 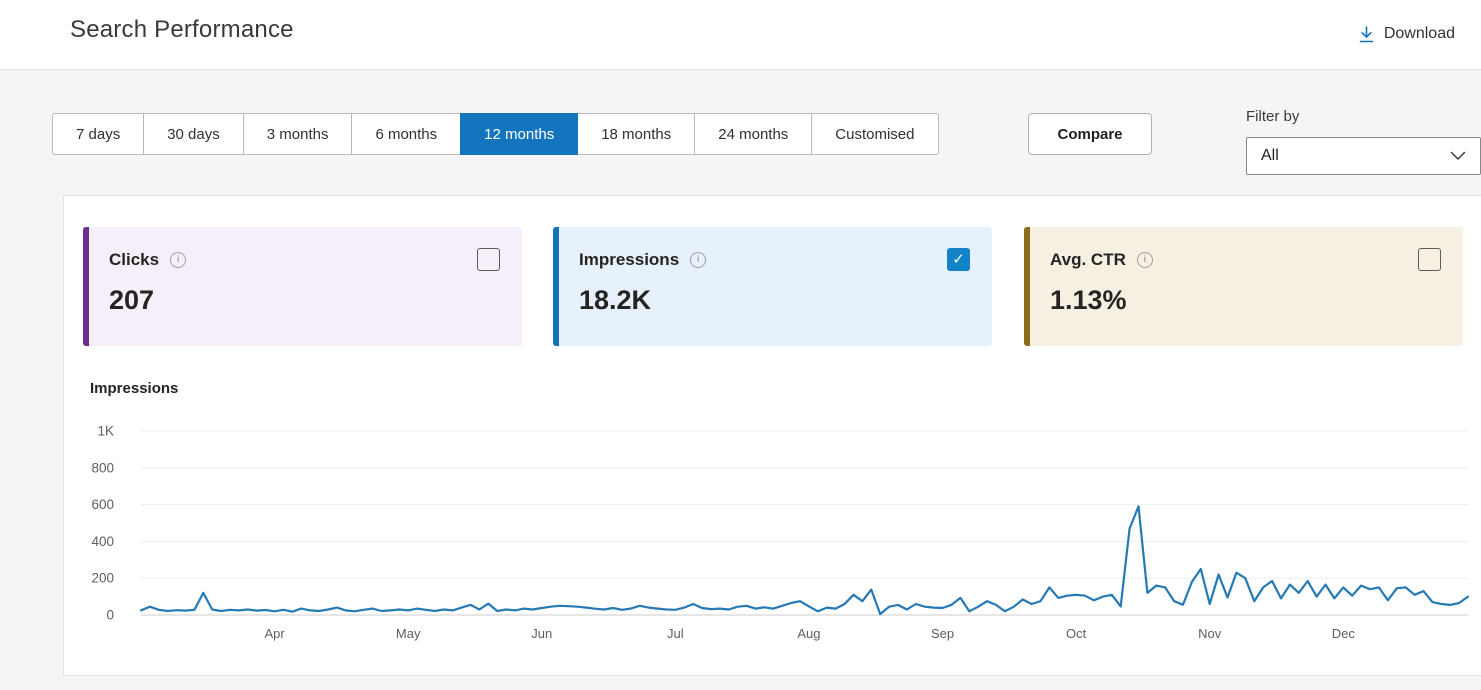 I want to click on x-tick-label: Dec, so click(x=1344, y=633).